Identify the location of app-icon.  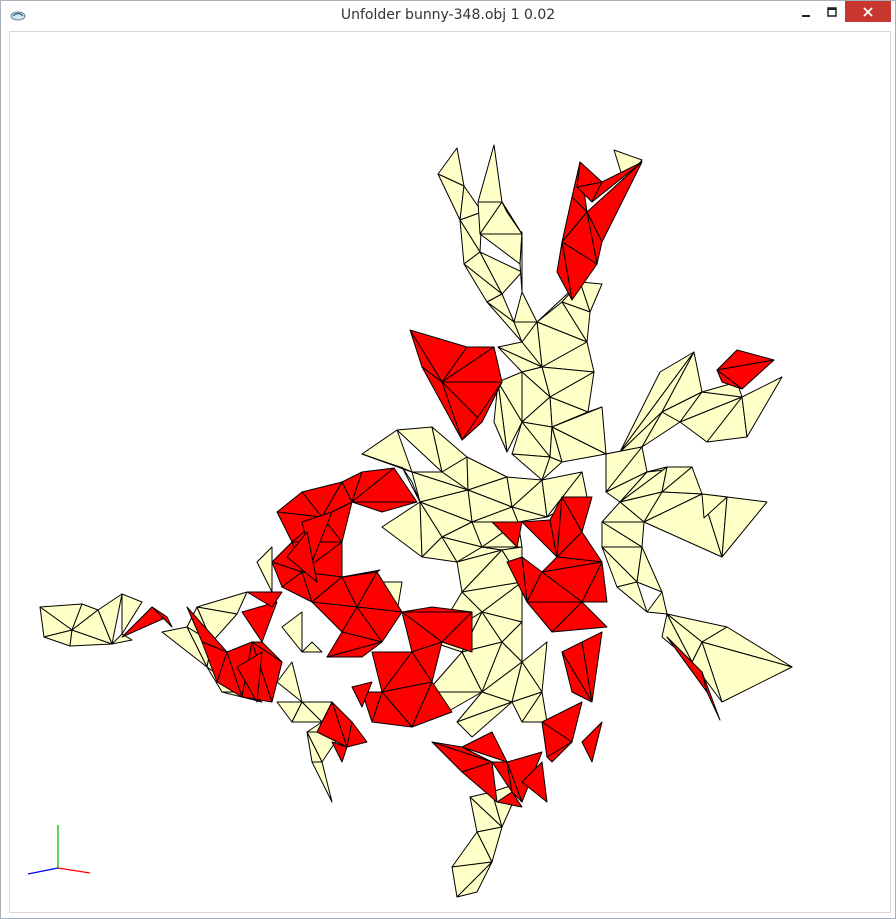
(18, 16).